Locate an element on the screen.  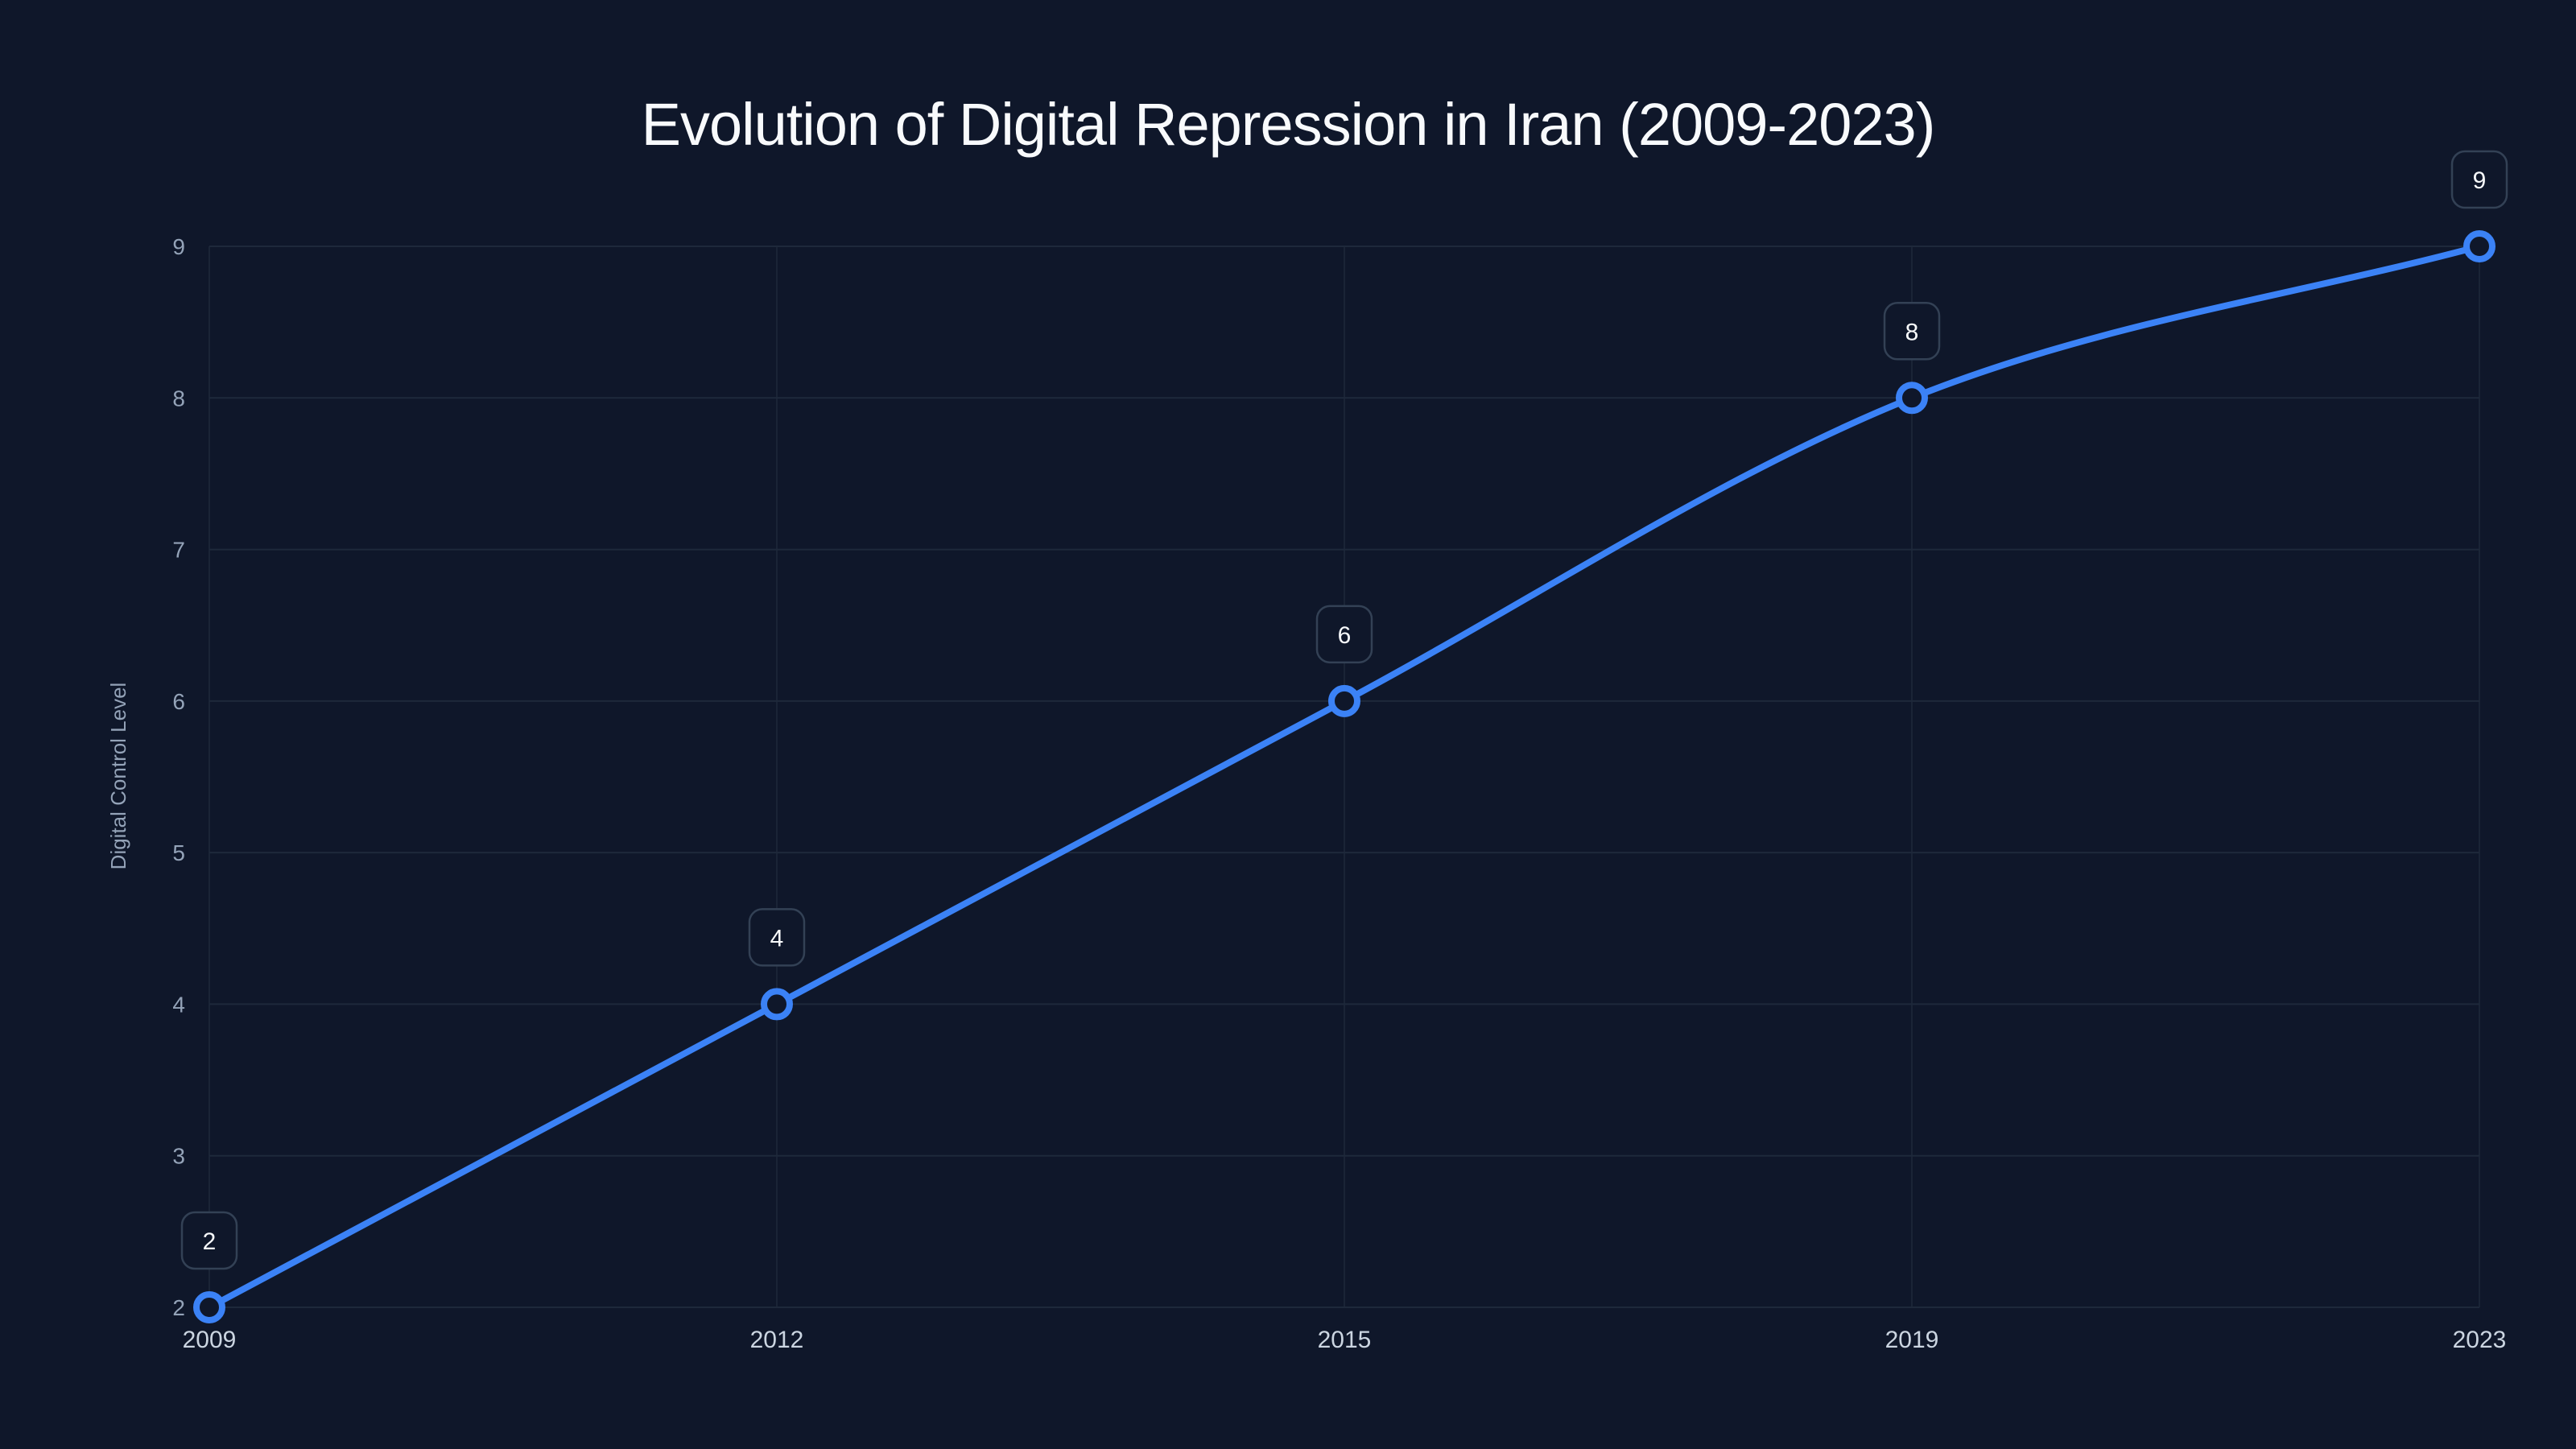
x-tick-label: 2015 is located at coordinates (1345, 1340).